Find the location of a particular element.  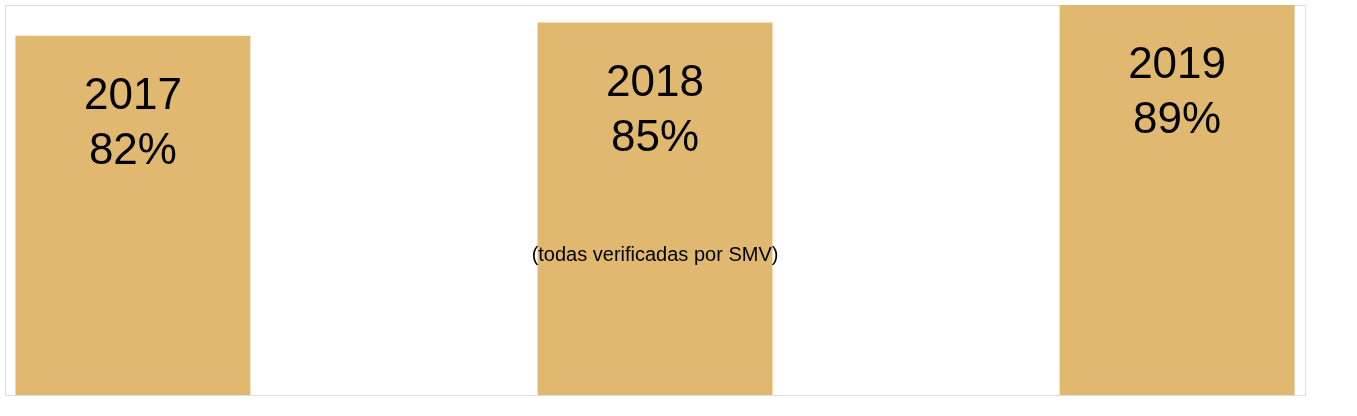

data-label: 89% is located at coordinates (1177, 117).